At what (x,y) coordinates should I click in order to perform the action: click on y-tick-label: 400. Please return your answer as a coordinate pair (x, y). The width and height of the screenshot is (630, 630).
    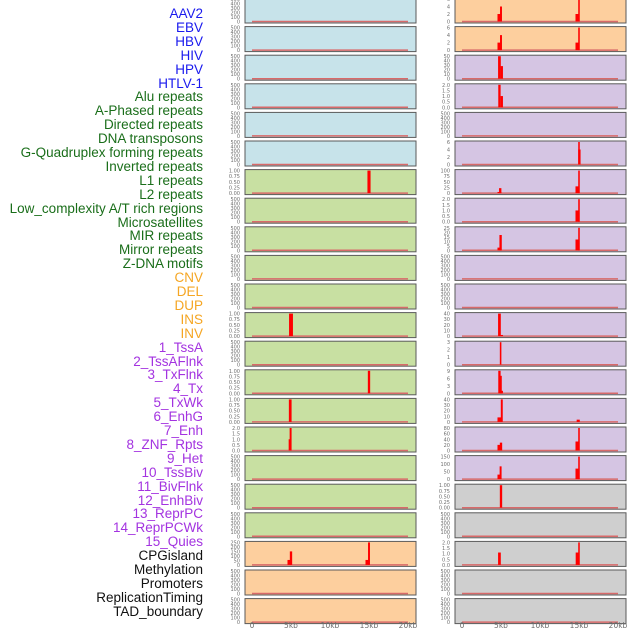
    Looking at the image, I should click on (235, 90).